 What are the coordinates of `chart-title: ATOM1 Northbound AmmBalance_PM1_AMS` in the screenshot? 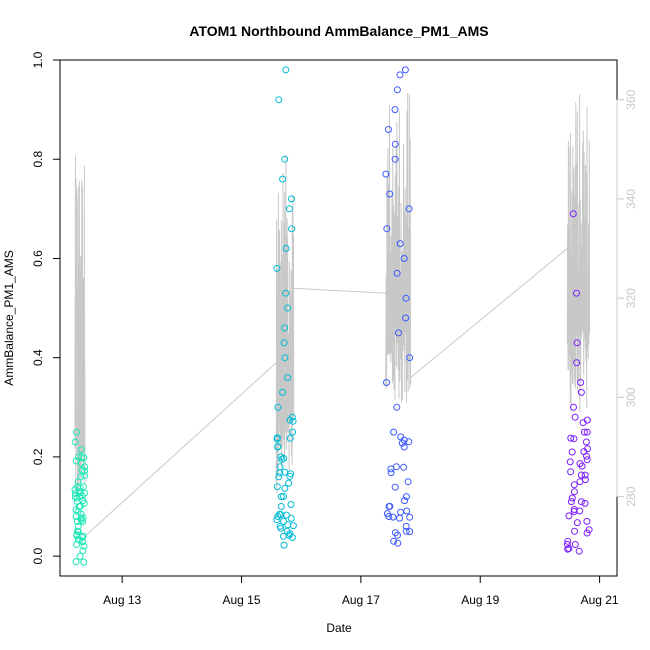 It's located at (338, 31).